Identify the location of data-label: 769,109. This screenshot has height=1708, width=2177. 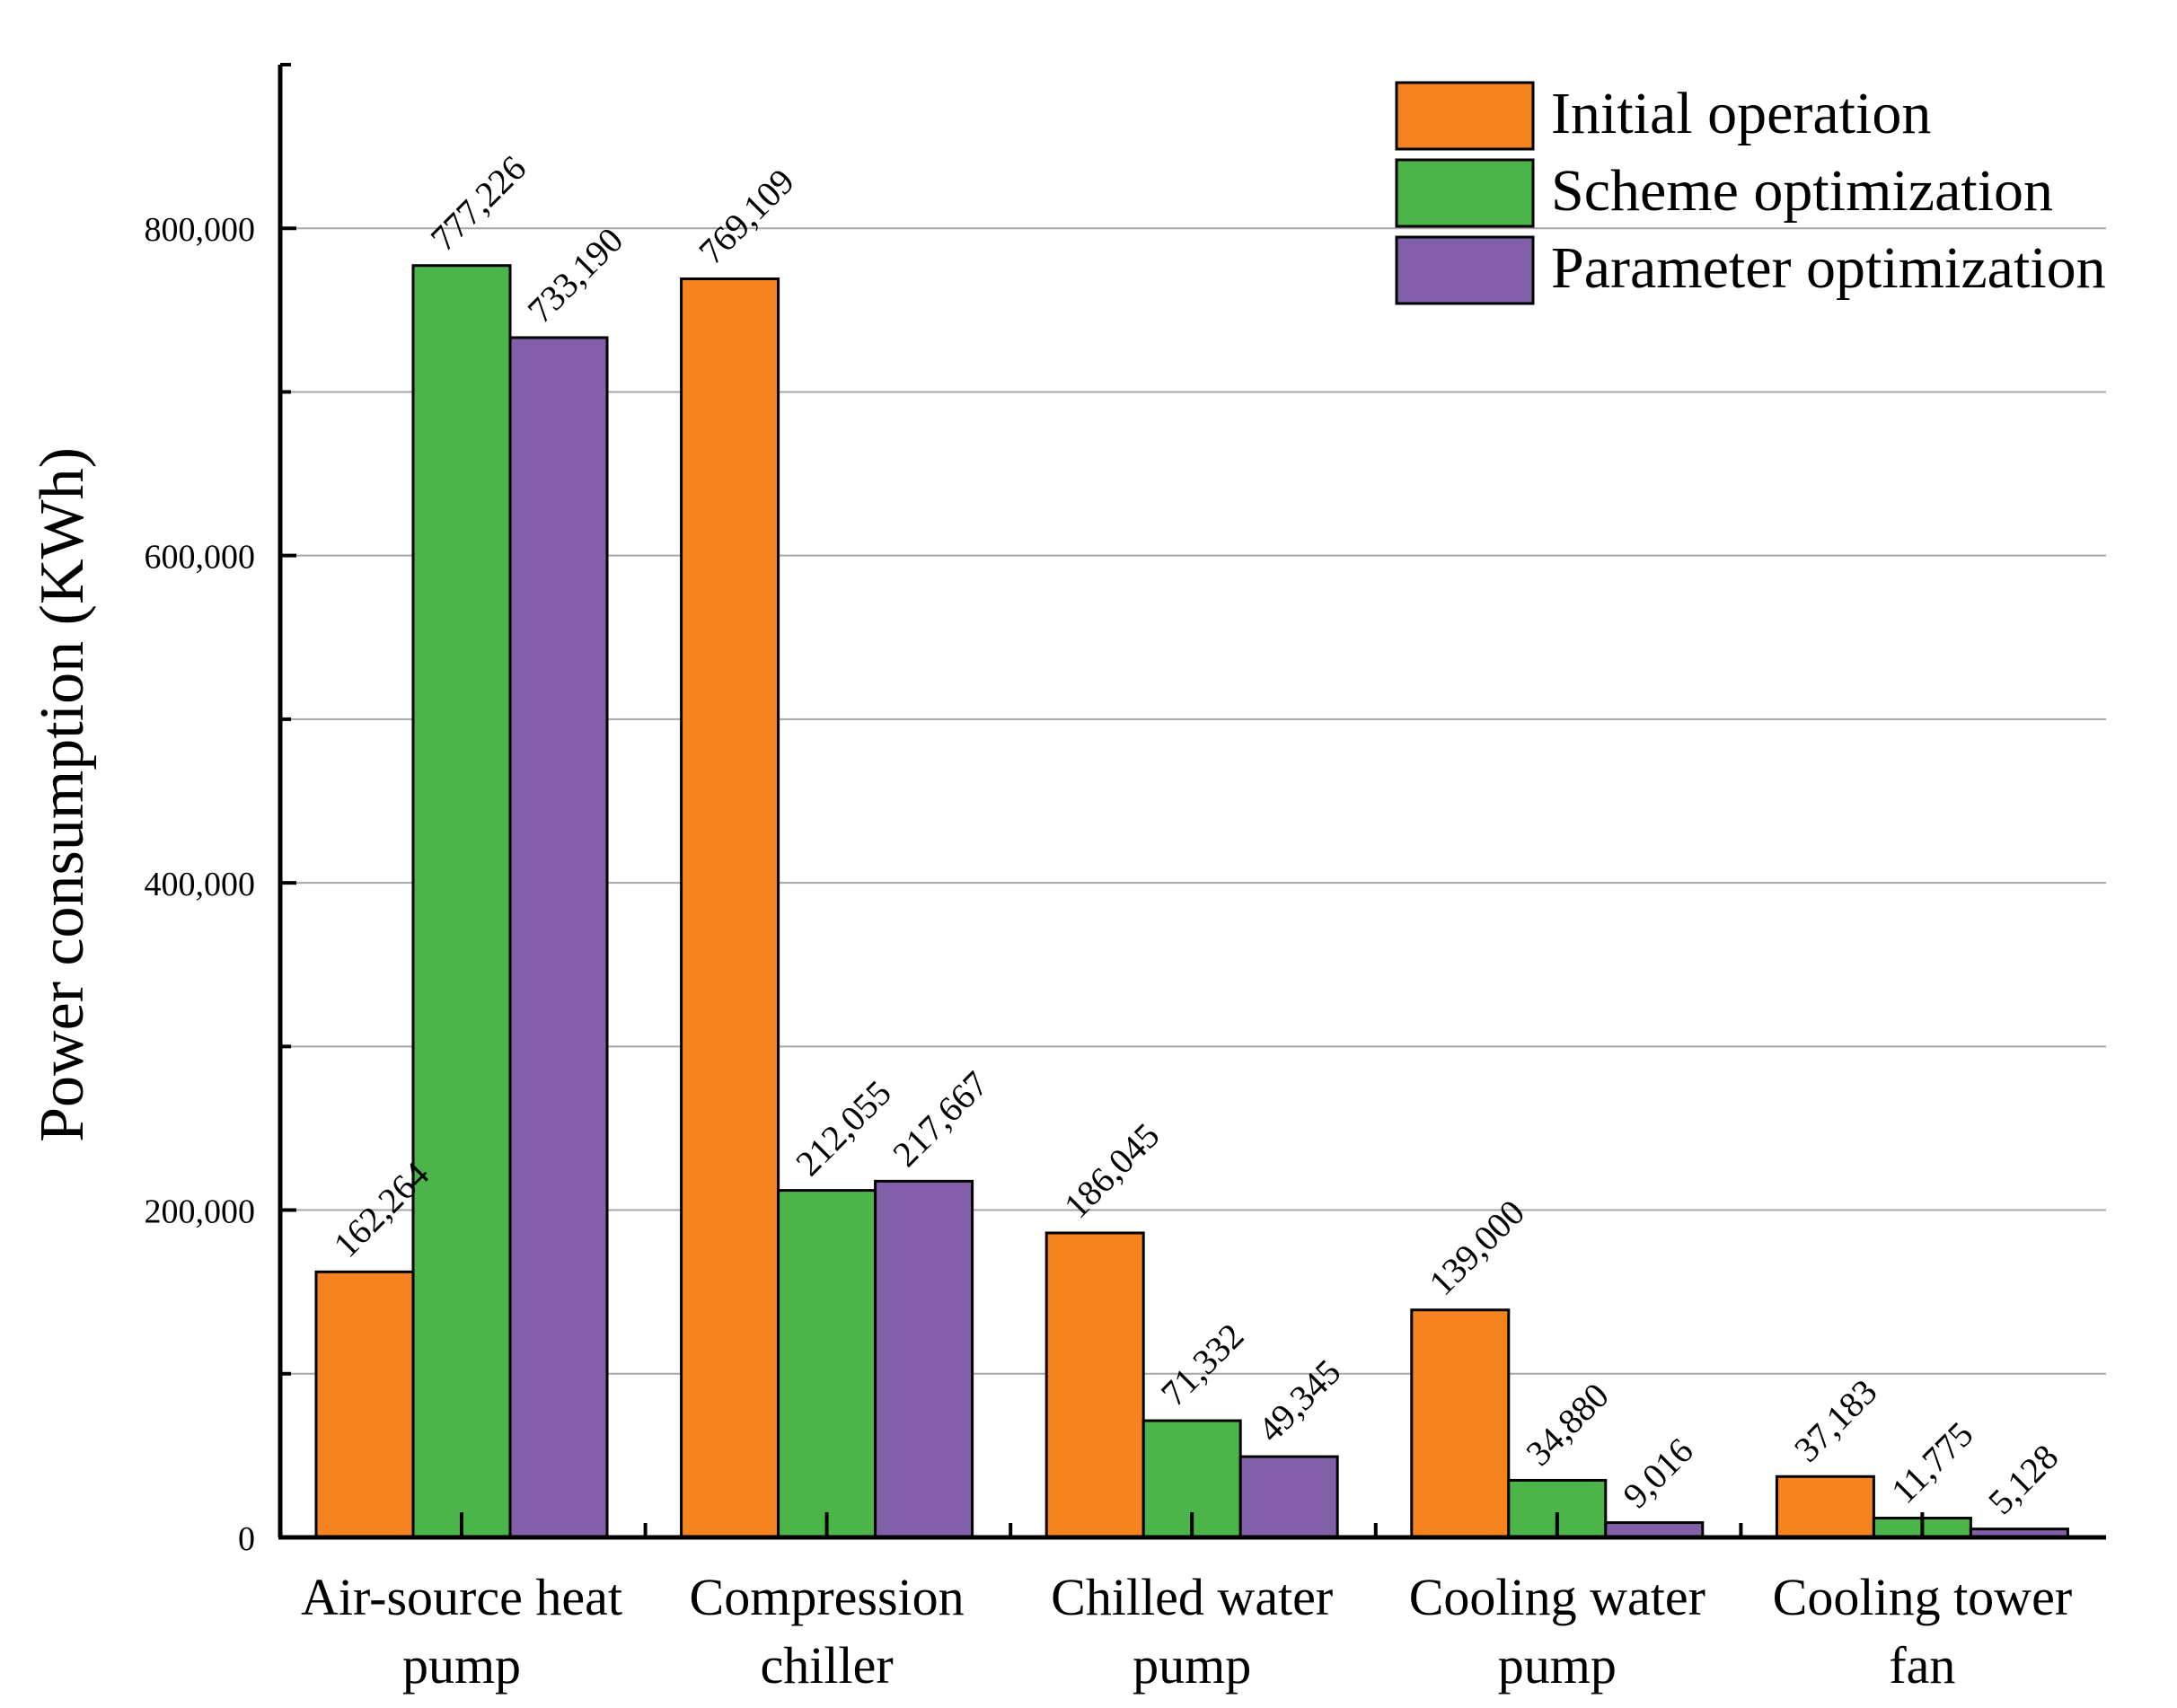
(746, 216).